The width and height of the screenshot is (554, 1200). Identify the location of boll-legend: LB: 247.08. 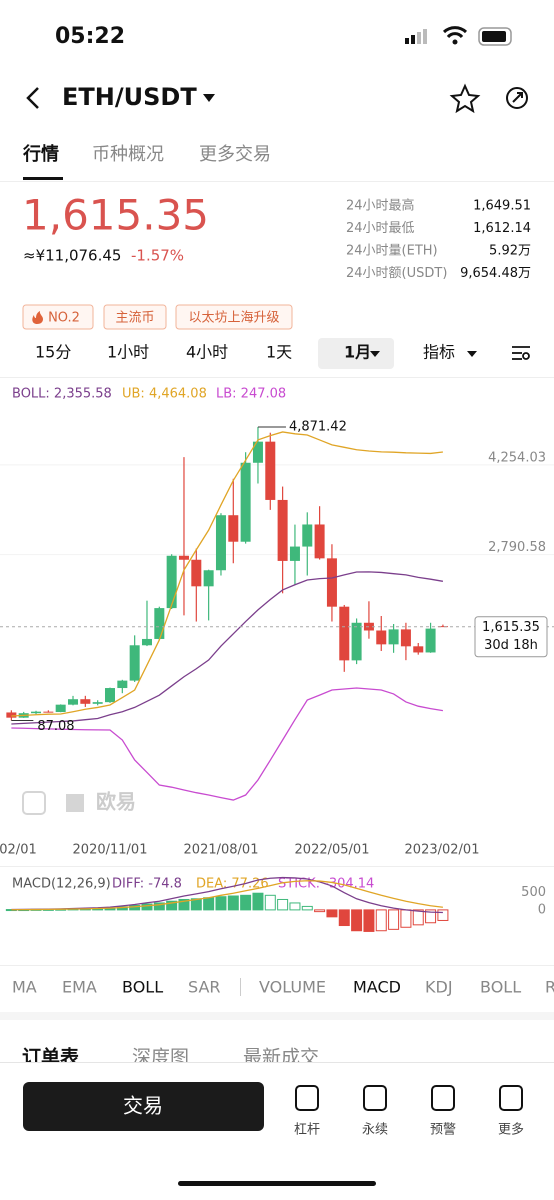
(251, 394).